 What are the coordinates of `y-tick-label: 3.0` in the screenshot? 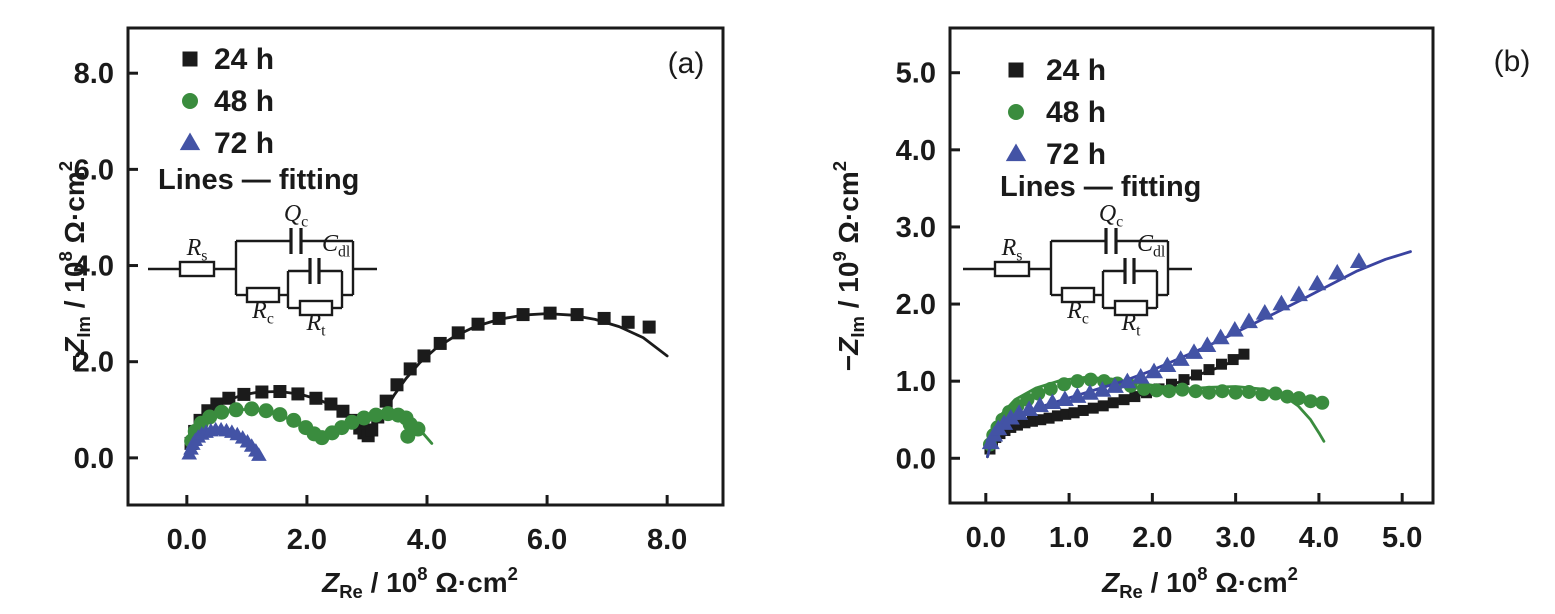 It's located at (916, 228).